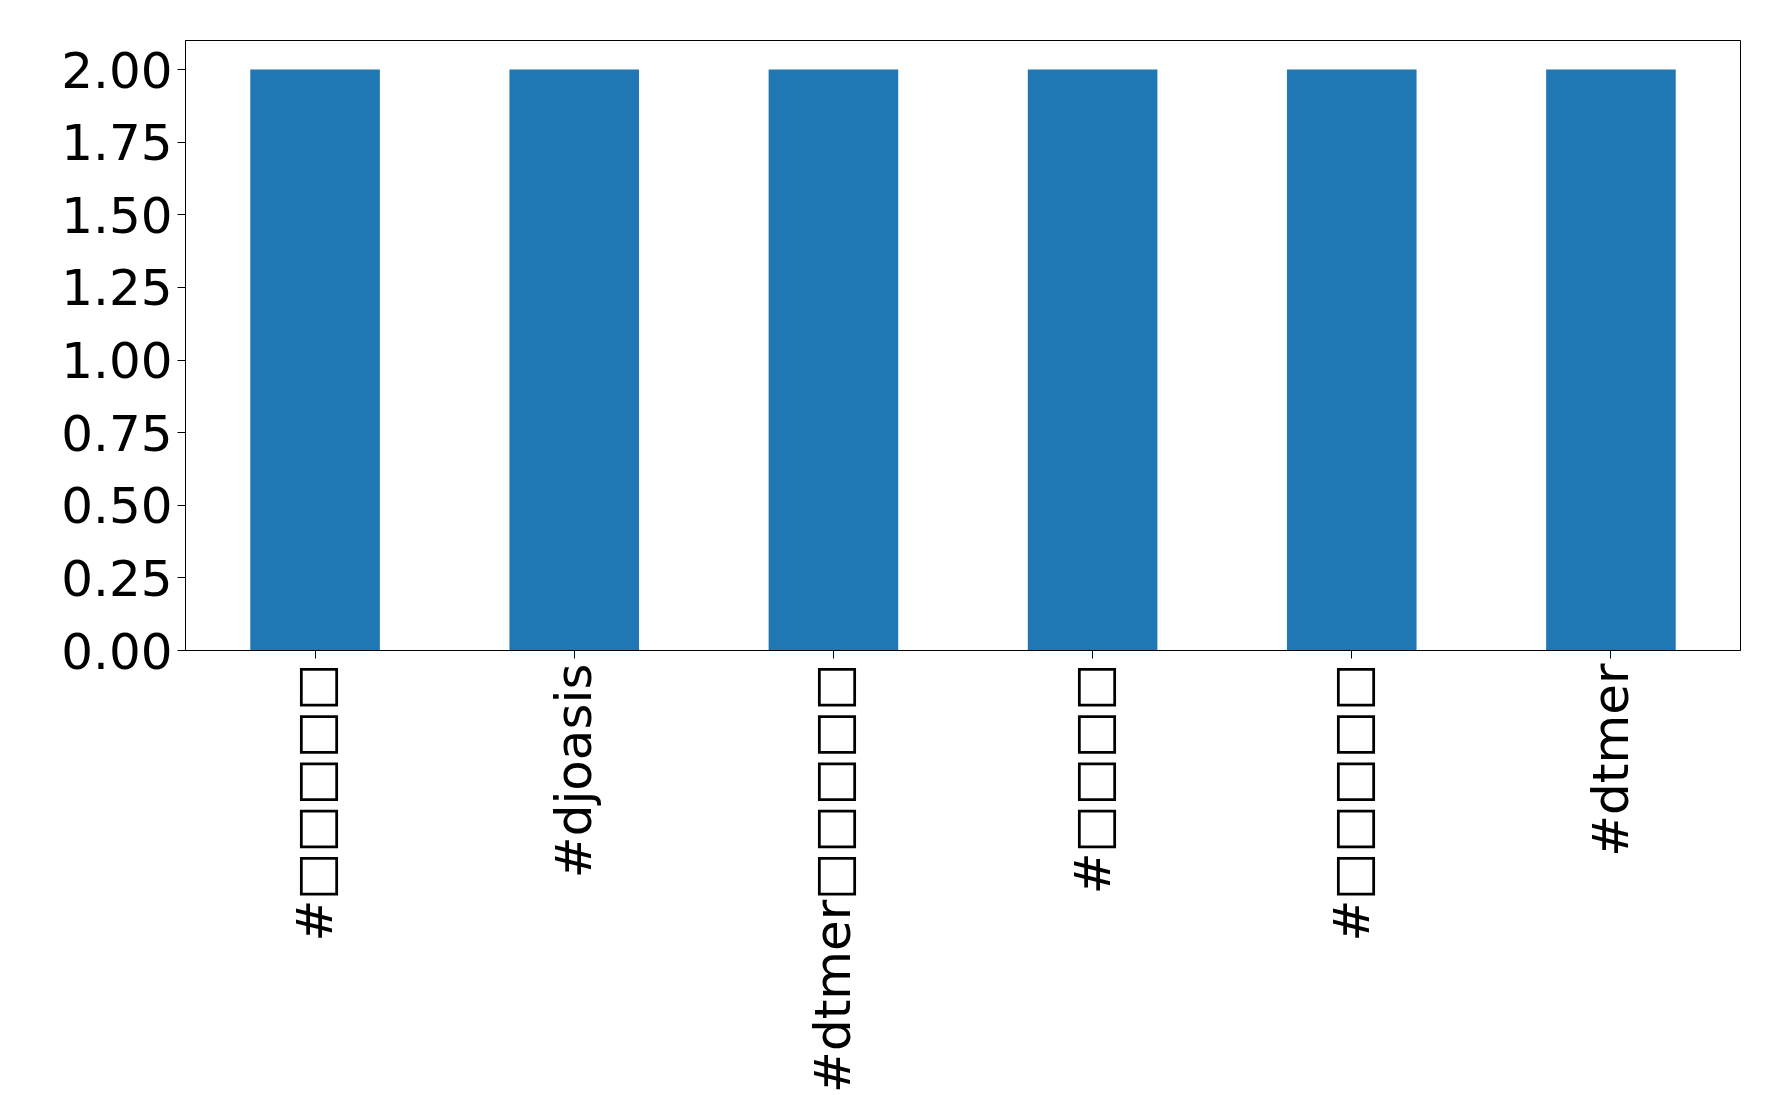 The width and height of the screenshot is (1778, 1095). I want to click on y-tick-label: 0.75, so click(117, 433).